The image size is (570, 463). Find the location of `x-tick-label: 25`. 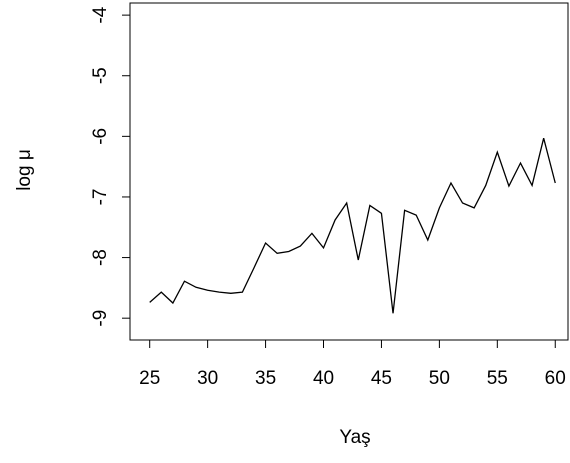

x-tick-label: 25 is located at coordinates (149, 378).